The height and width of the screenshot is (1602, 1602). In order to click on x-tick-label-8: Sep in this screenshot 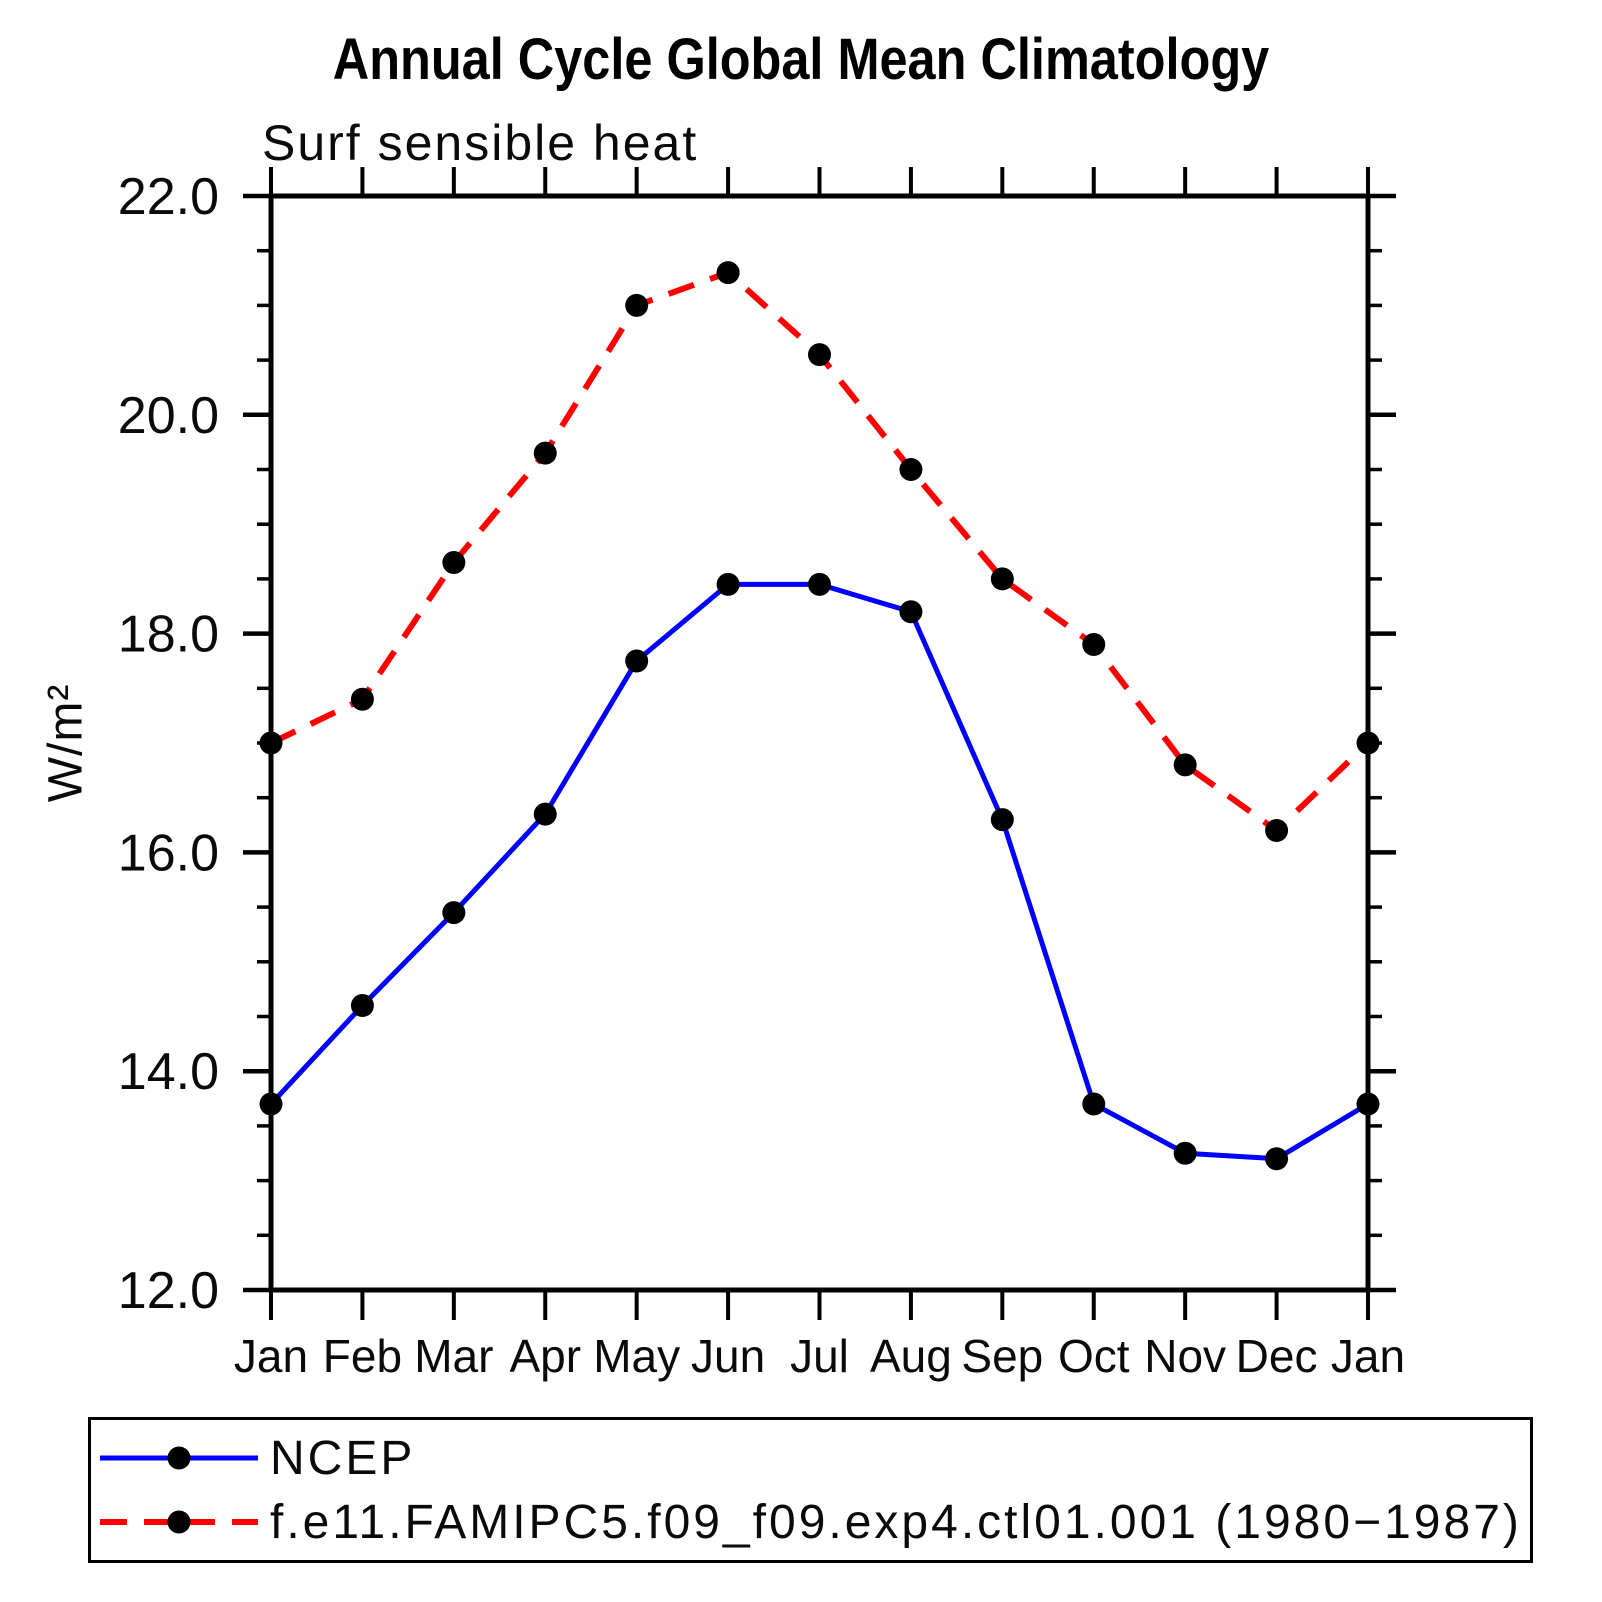, I will do `click(1002, 1356)`.